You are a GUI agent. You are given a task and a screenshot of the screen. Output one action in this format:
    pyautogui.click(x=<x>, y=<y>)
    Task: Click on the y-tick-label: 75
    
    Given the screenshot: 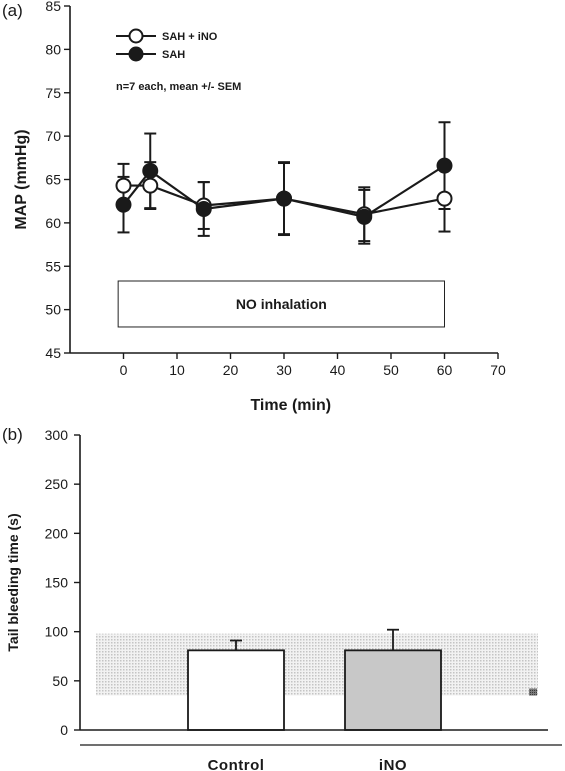 What is the action you would take?
    pyautogui.click(x=53, y=93)
    